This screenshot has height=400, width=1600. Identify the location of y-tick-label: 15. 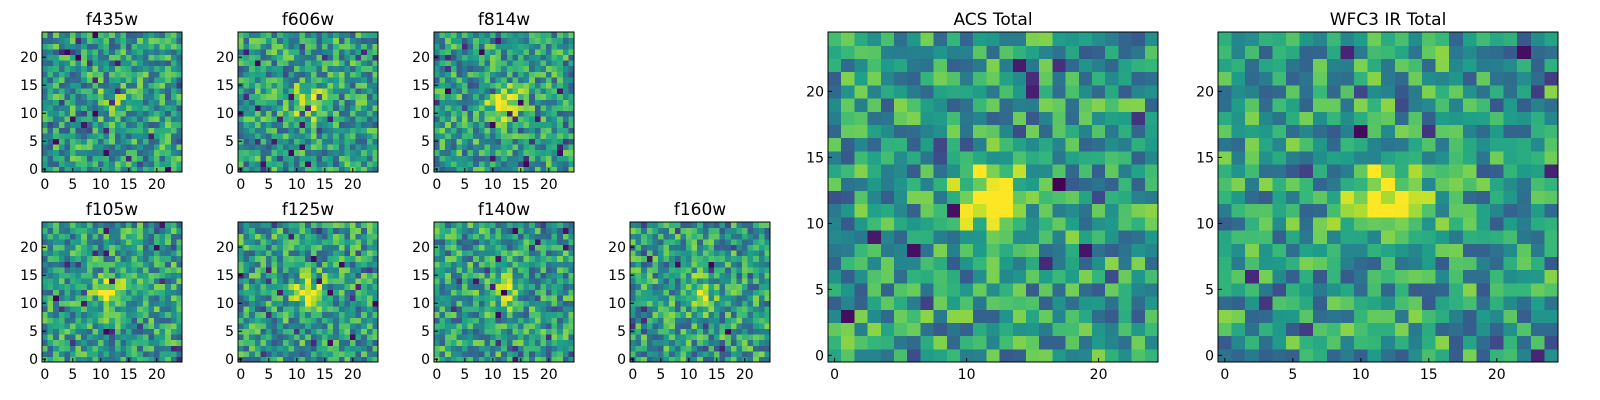
(29, 86).